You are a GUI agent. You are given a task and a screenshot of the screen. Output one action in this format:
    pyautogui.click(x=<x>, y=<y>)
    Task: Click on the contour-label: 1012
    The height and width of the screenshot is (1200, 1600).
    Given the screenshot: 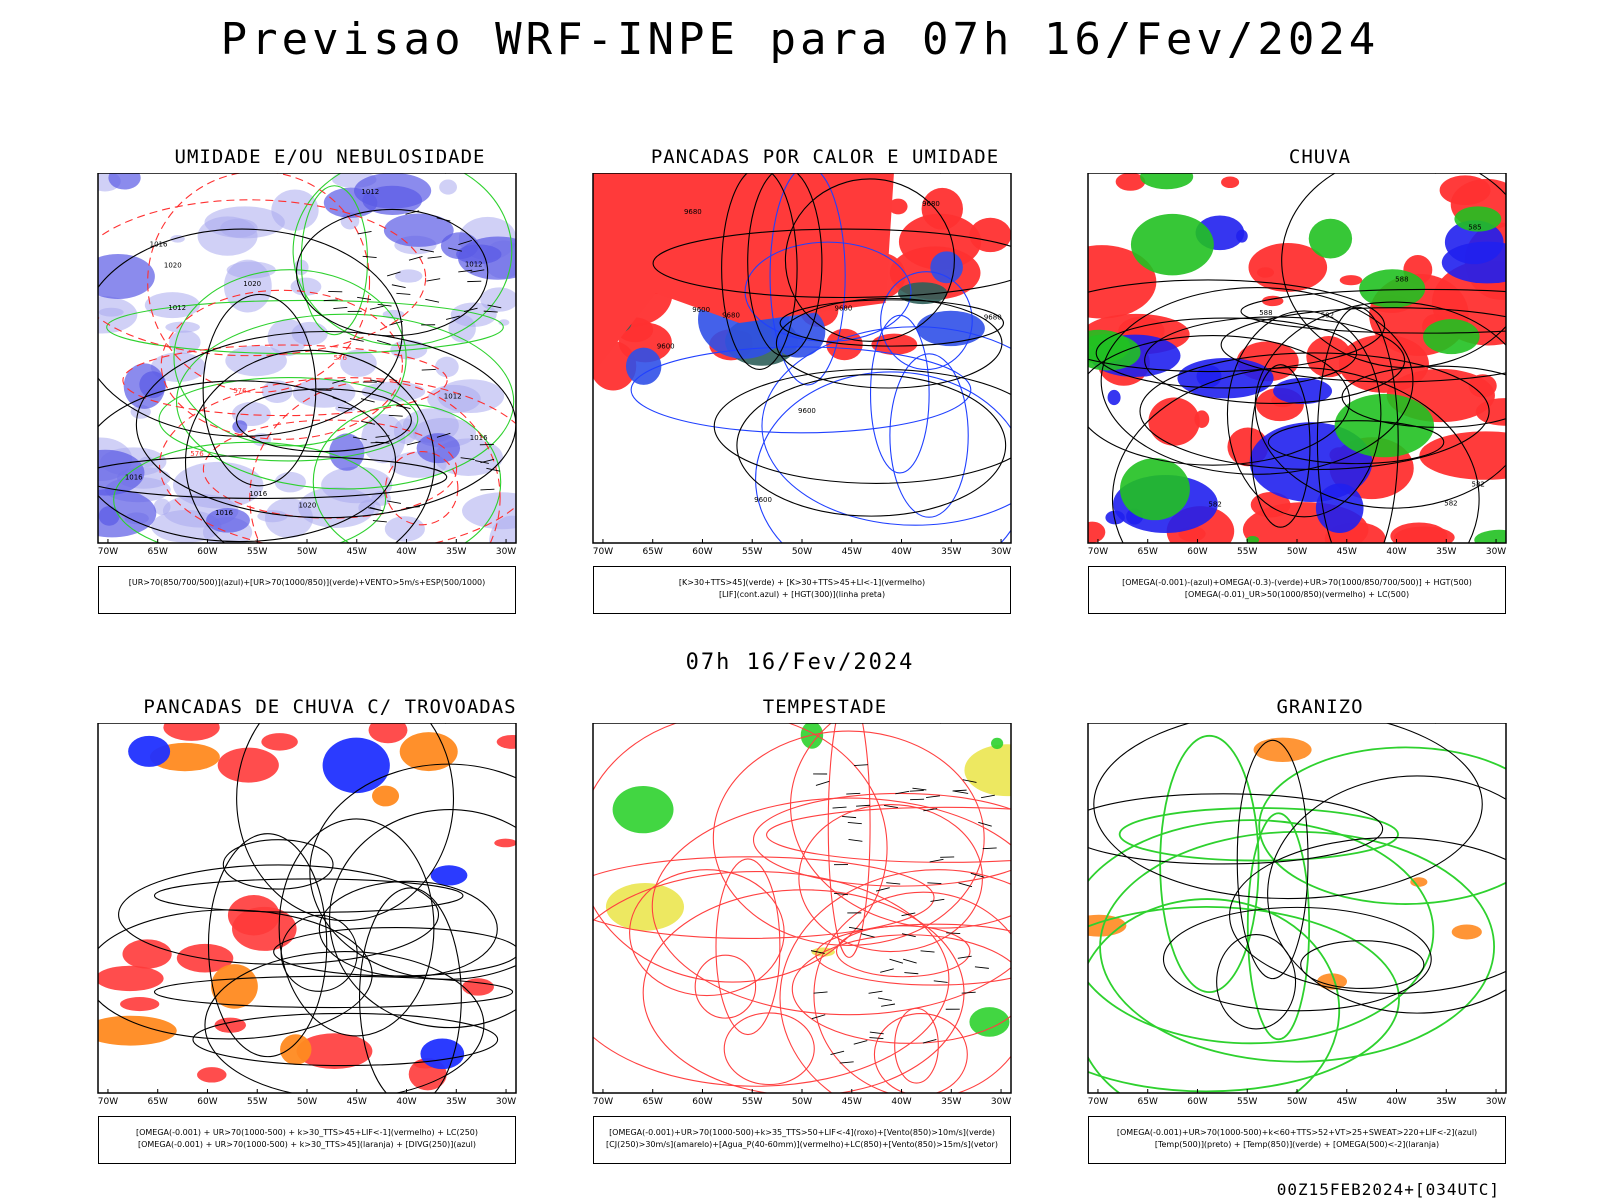 What is the action you would take?
    pyautogui.click(x=453, y=397)
    